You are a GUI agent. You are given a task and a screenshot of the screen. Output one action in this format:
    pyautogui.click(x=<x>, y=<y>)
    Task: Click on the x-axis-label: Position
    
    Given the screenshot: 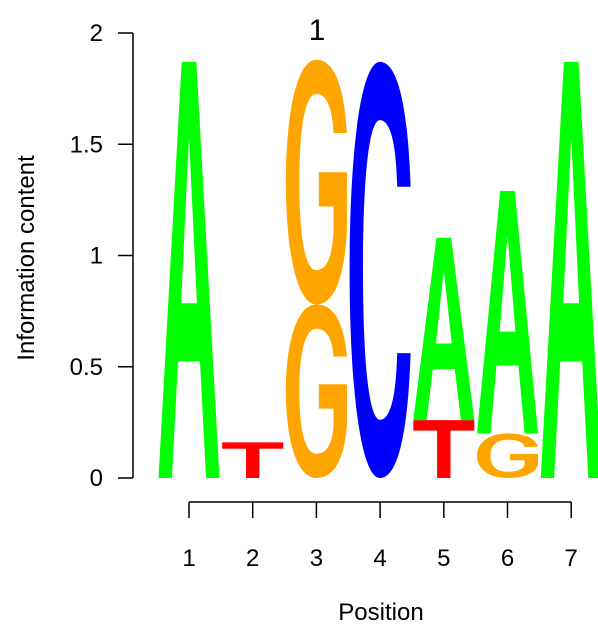 What is the action you would take?
    pyautogui.click(x=380, y=612)
    